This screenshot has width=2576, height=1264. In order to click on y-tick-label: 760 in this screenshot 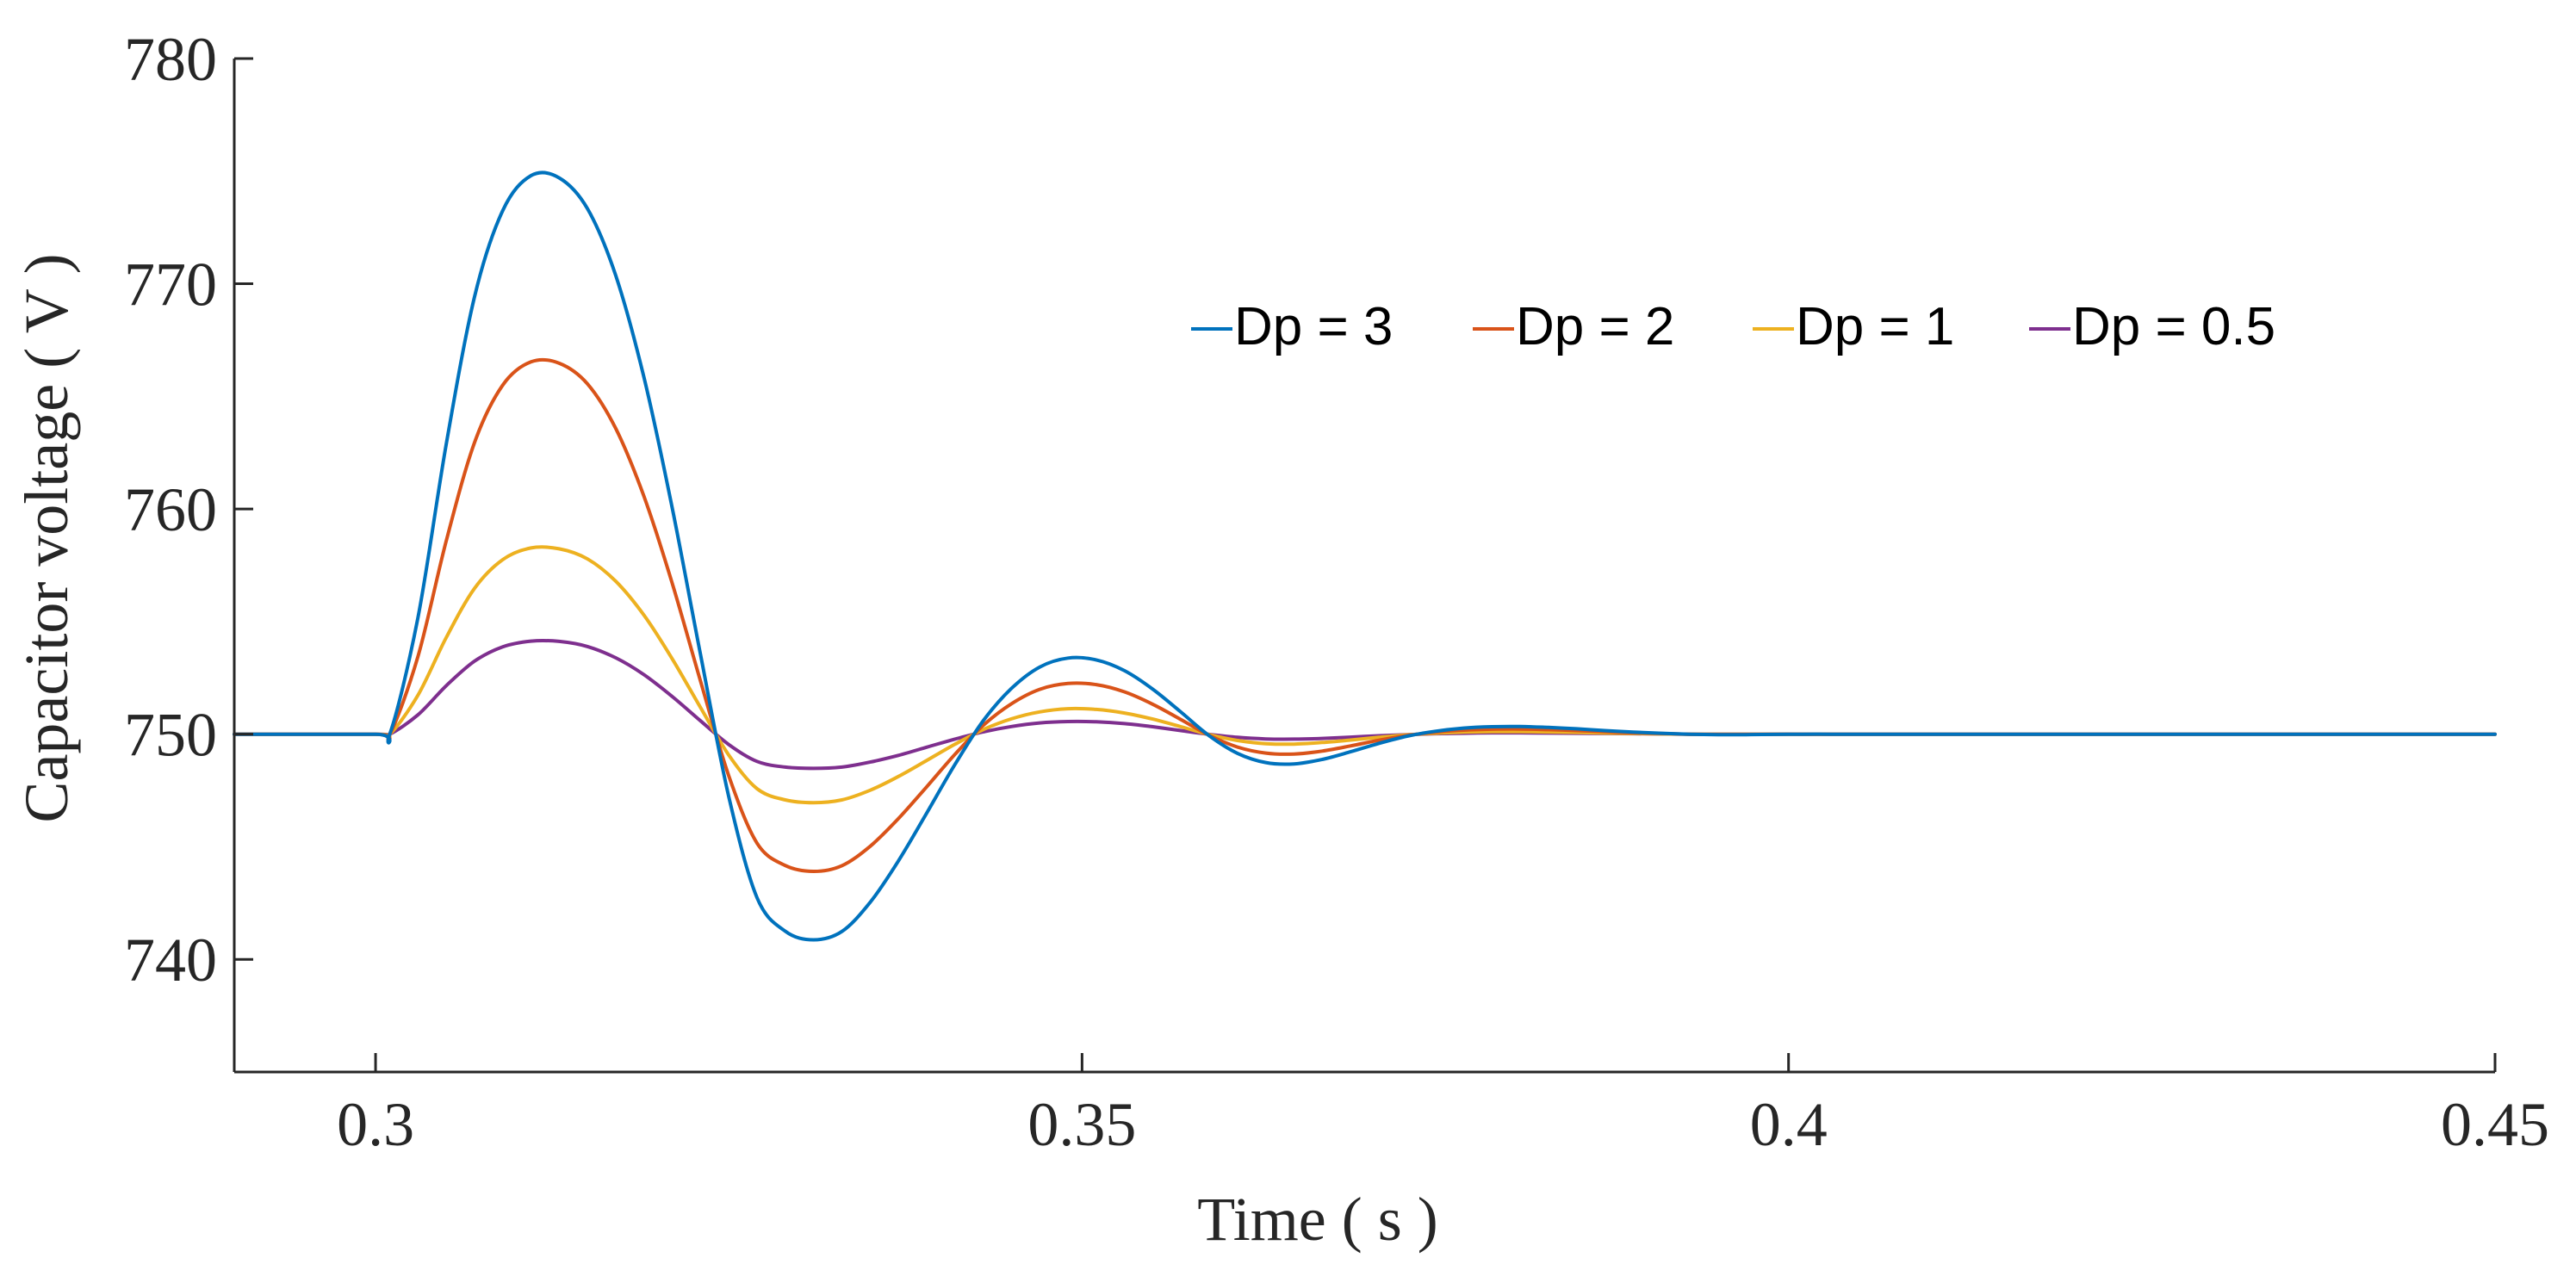, I will do `click(171, 509)`.